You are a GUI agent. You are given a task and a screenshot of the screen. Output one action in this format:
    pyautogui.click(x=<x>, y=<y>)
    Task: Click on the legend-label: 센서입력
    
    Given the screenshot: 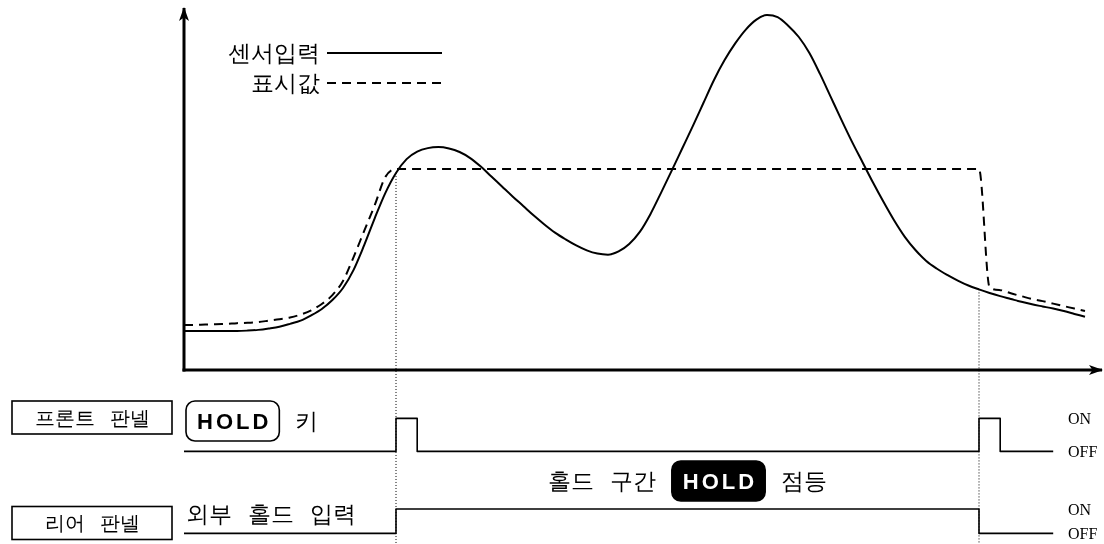 What is the action you would take?
    pyautogui.click(x=274, y=53)
    